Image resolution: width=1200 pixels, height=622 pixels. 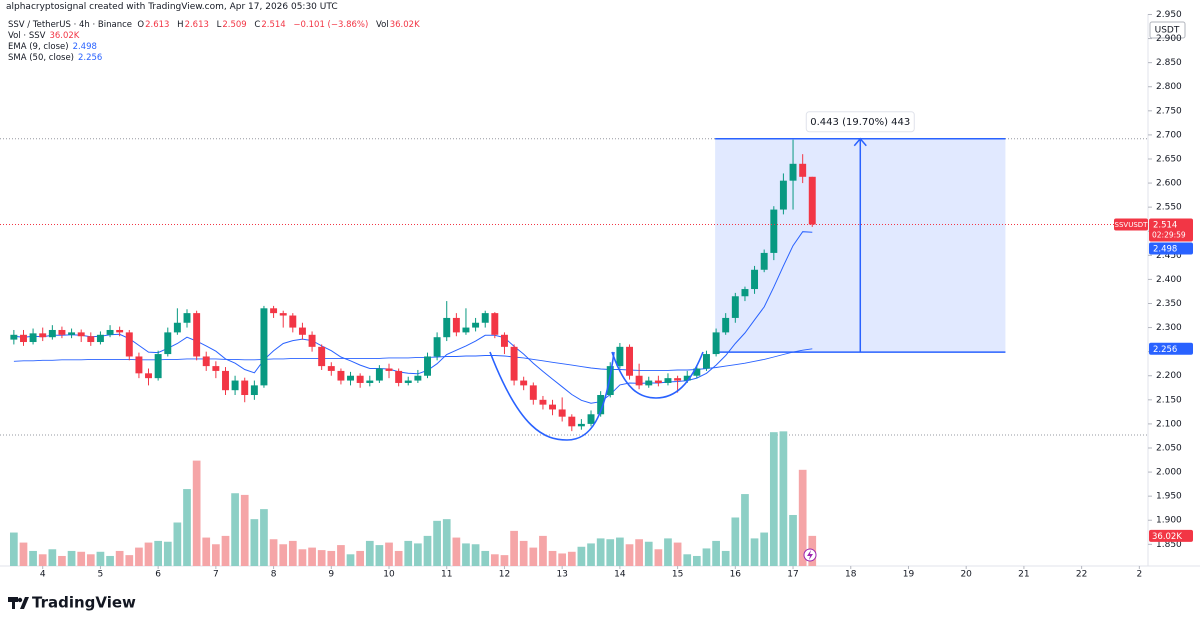 What do you see at coordinates (1169, 159) in the screenshot?
I see `y-tick-label: 2.650` at bounding box center [1169, 159].